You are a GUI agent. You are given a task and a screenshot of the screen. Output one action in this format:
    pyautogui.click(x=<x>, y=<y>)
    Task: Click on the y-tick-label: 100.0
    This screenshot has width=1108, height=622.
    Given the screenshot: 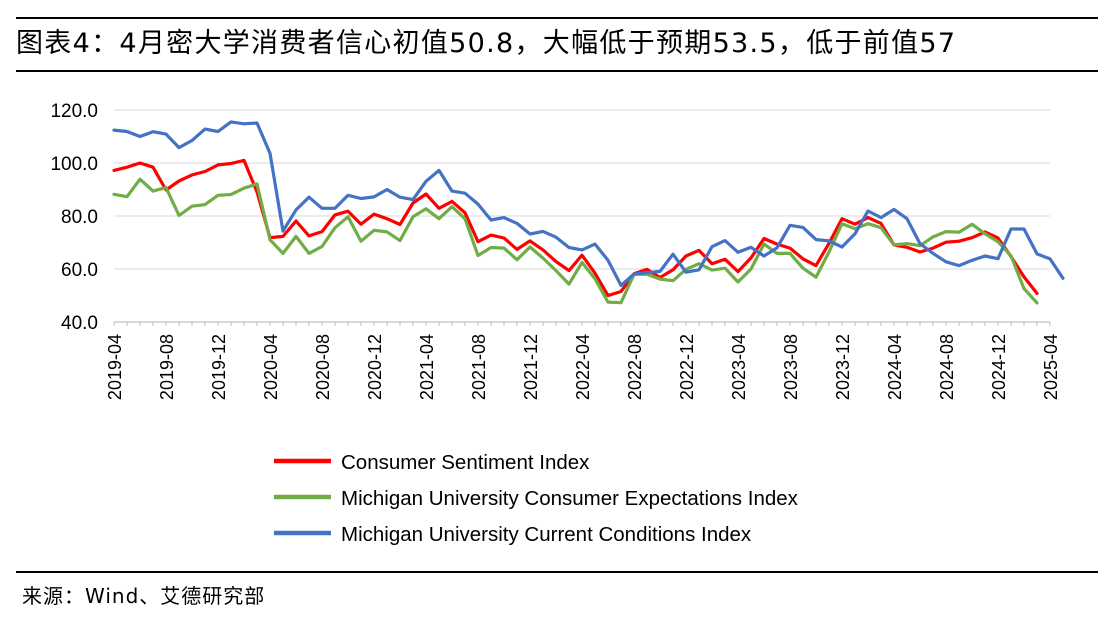 What is the action you would take?
    pyautogui.click(x=74, y=164)
    